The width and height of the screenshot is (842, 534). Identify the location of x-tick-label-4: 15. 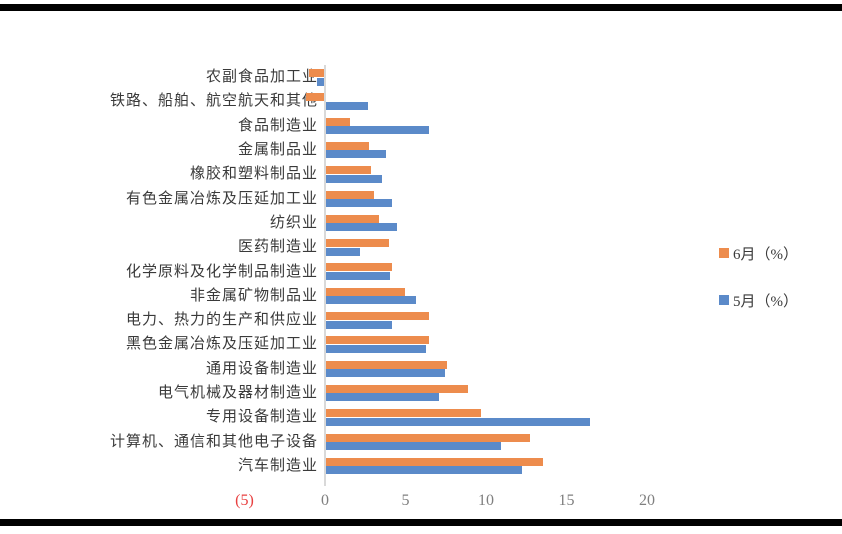
(566, 500).